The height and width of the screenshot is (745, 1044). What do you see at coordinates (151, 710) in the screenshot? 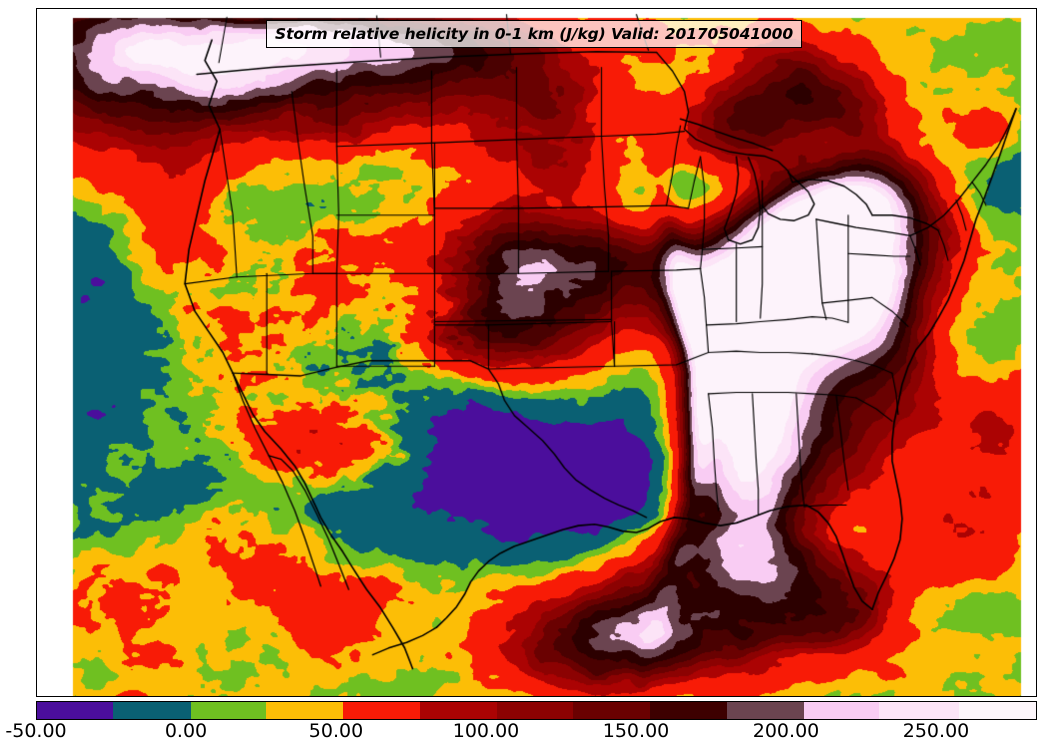
I see `colorbar-band-dark-teal` at bounding box center [151, 710].